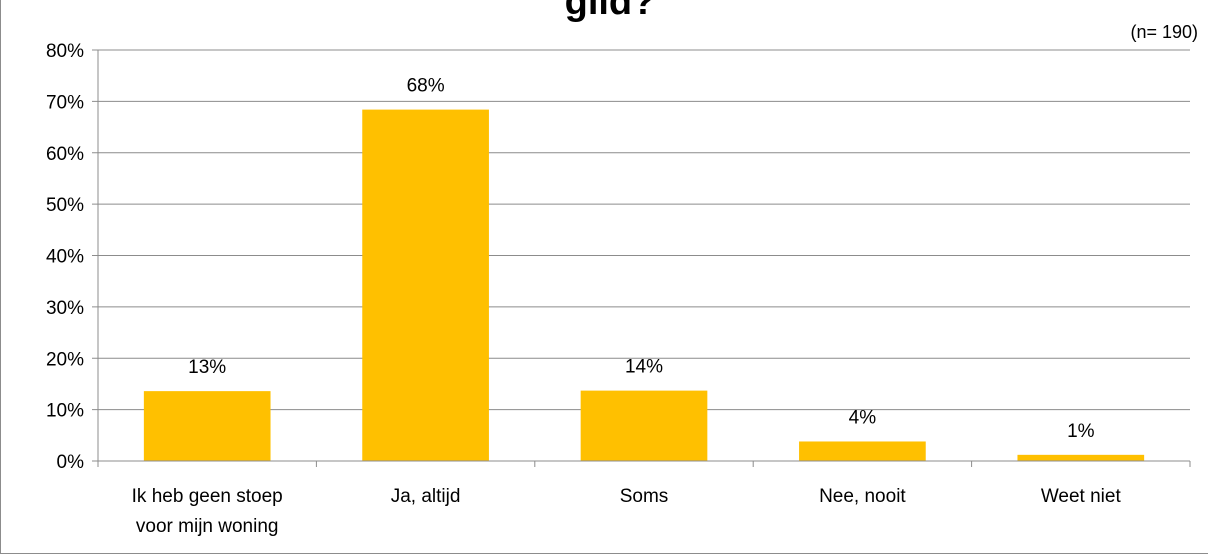 Image resolution: width=1208 pixels, height=554 pixels. What do you see at coordinates (65, 257) in the screenshot?
I see `y-tick-label: 40%` at bounding box center [65, 257].